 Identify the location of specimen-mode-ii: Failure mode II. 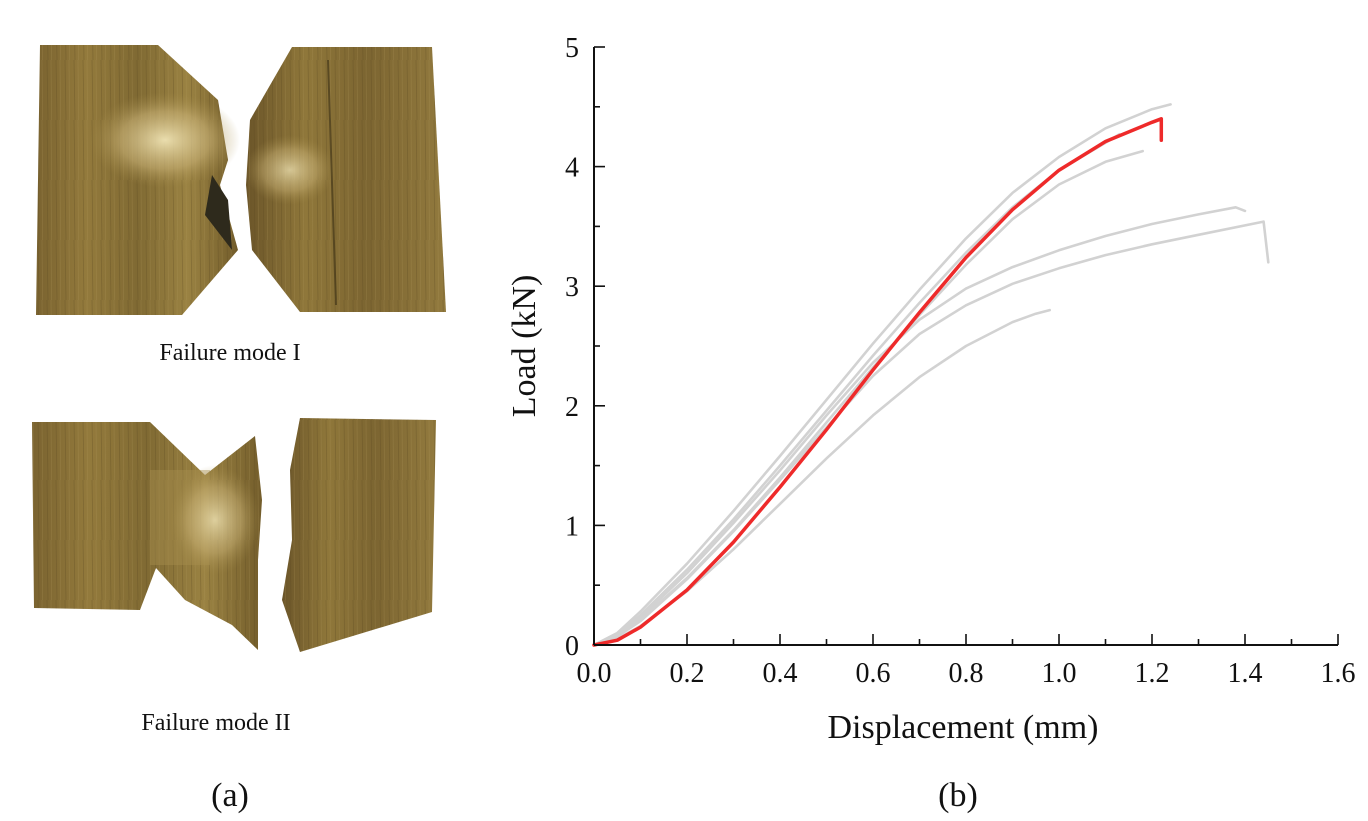
(234, 577).